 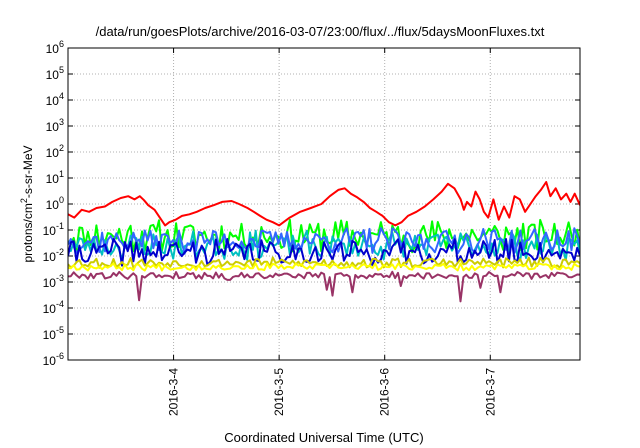 I want to click on y-tick-label: 10⁶, so click(x=55, y=47).